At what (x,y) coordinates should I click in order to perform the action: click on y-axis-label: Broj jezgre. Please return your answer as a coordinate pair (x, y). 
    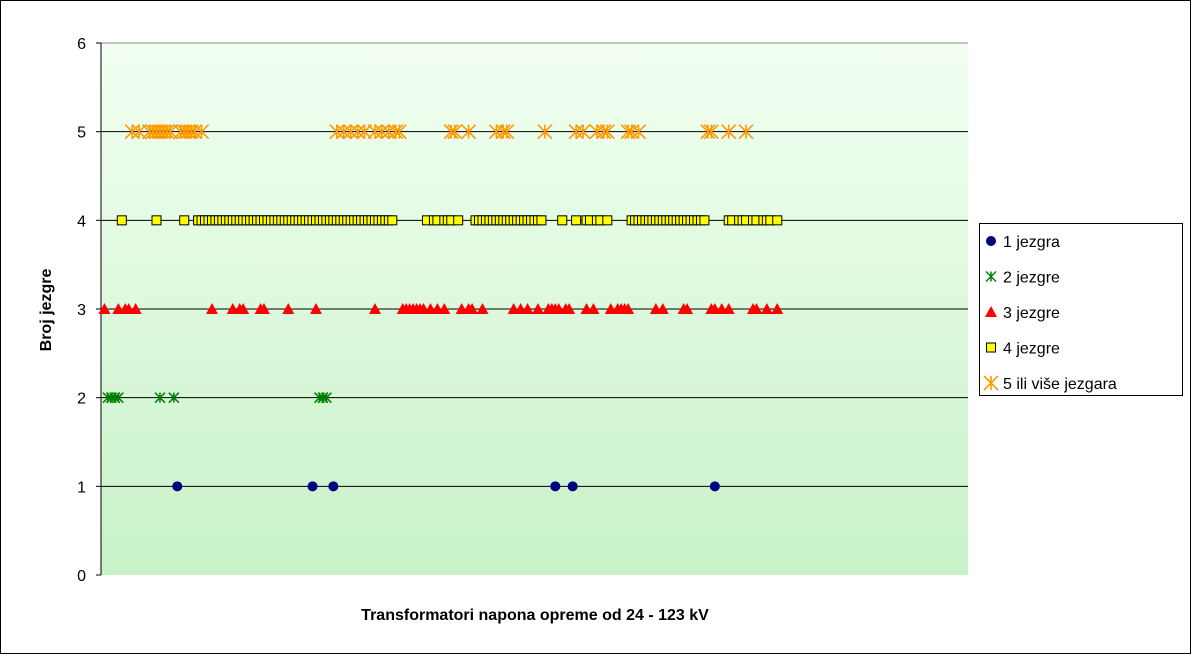
    Looking at the image, I should click on (46, 310).